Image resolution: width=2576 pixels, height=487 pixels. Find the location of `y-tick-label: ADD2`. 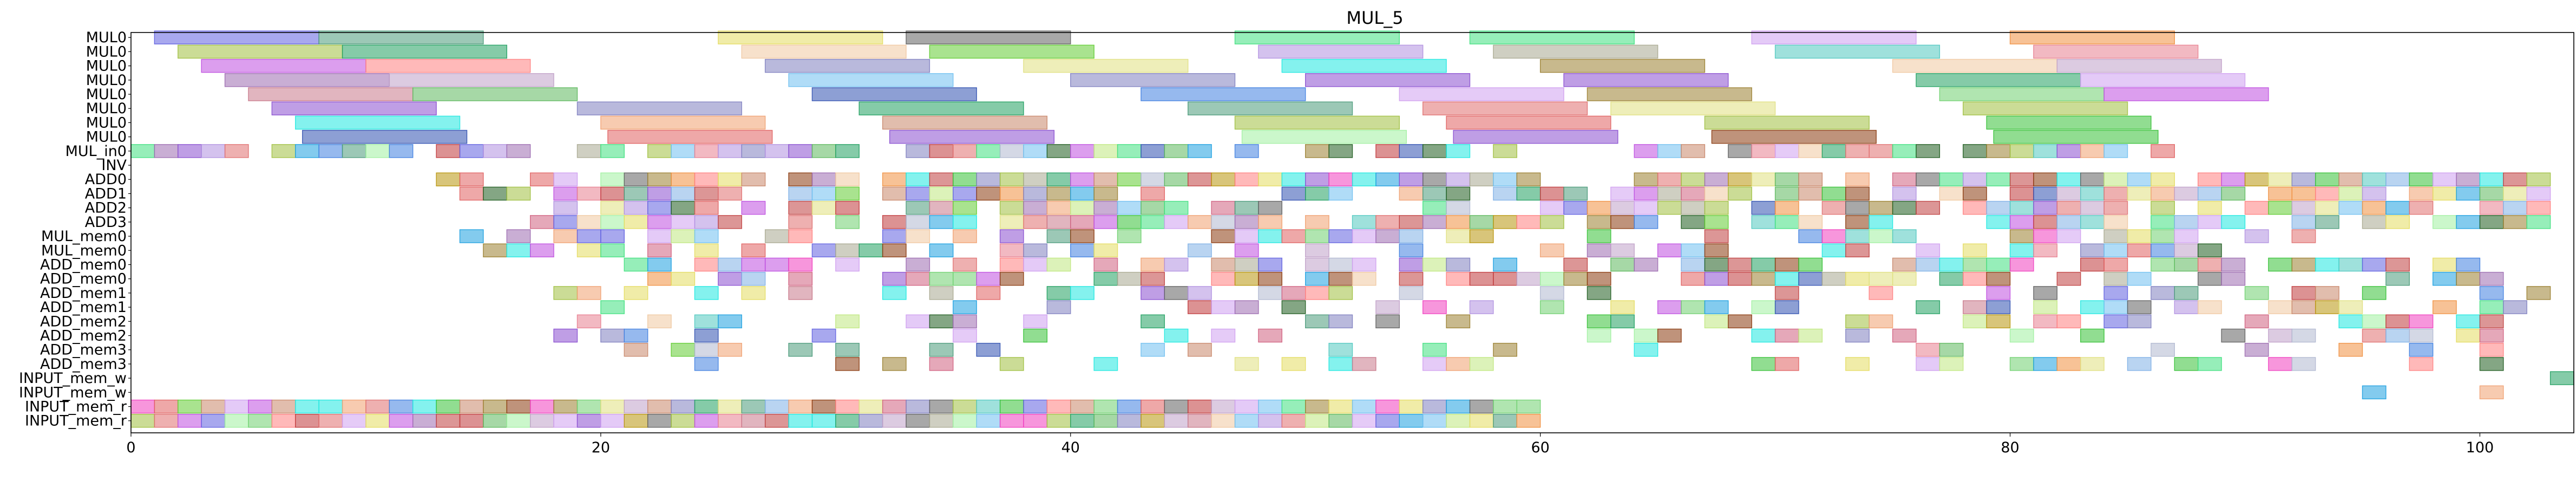

y-tick-label: ADD2 is located at coordinates (106, 208).